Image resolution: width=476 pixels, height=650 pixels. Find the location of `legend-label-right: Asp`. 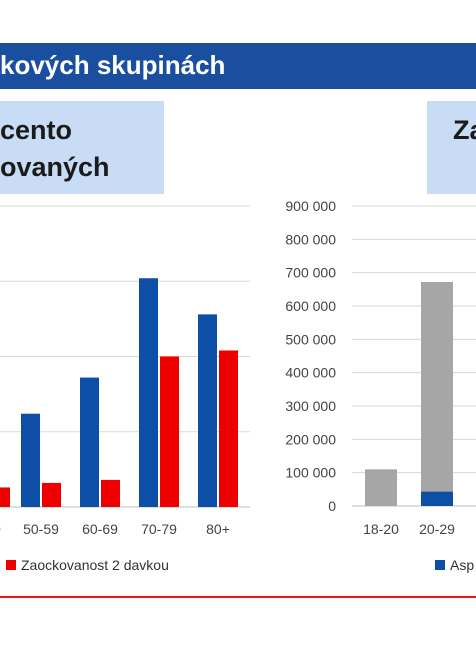

legend-label-right: Asp is located at coordinates (462, 565).